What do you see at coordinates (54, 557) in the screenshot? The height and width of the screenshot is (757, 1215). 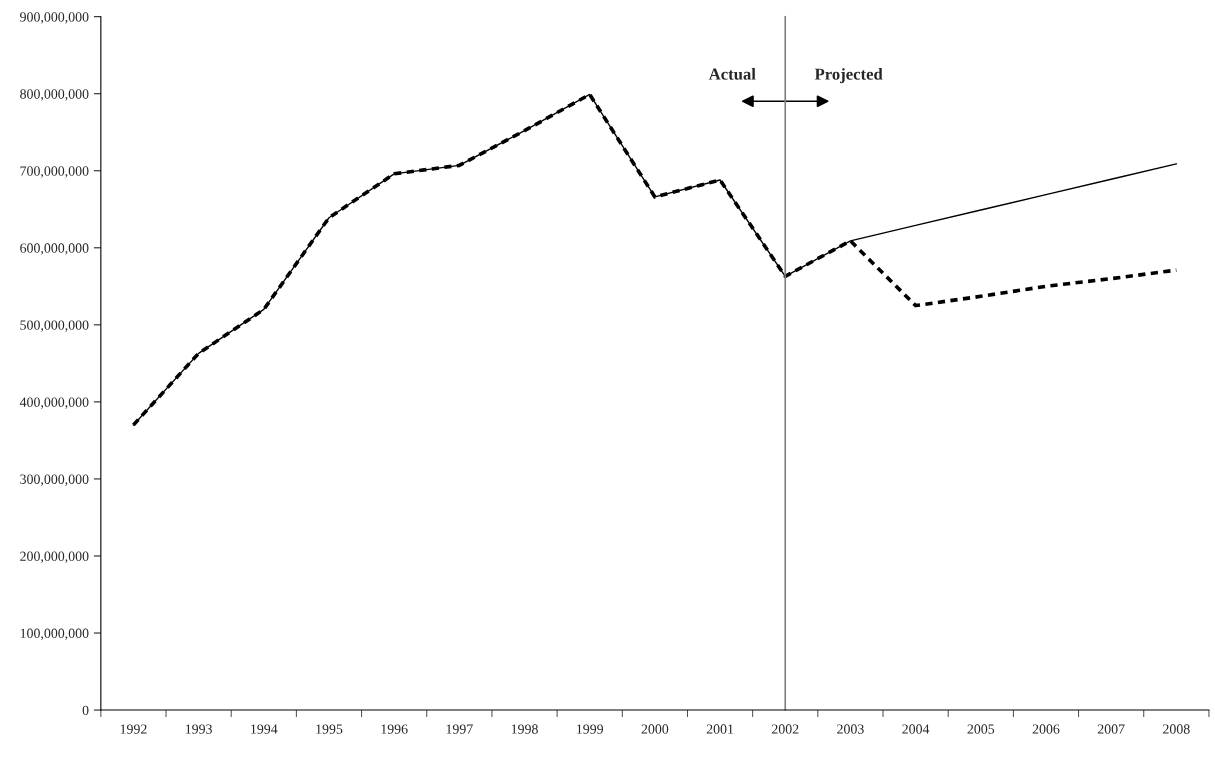 I see `y-tick-label: 200,000,000` at bounding box center [54, 557].